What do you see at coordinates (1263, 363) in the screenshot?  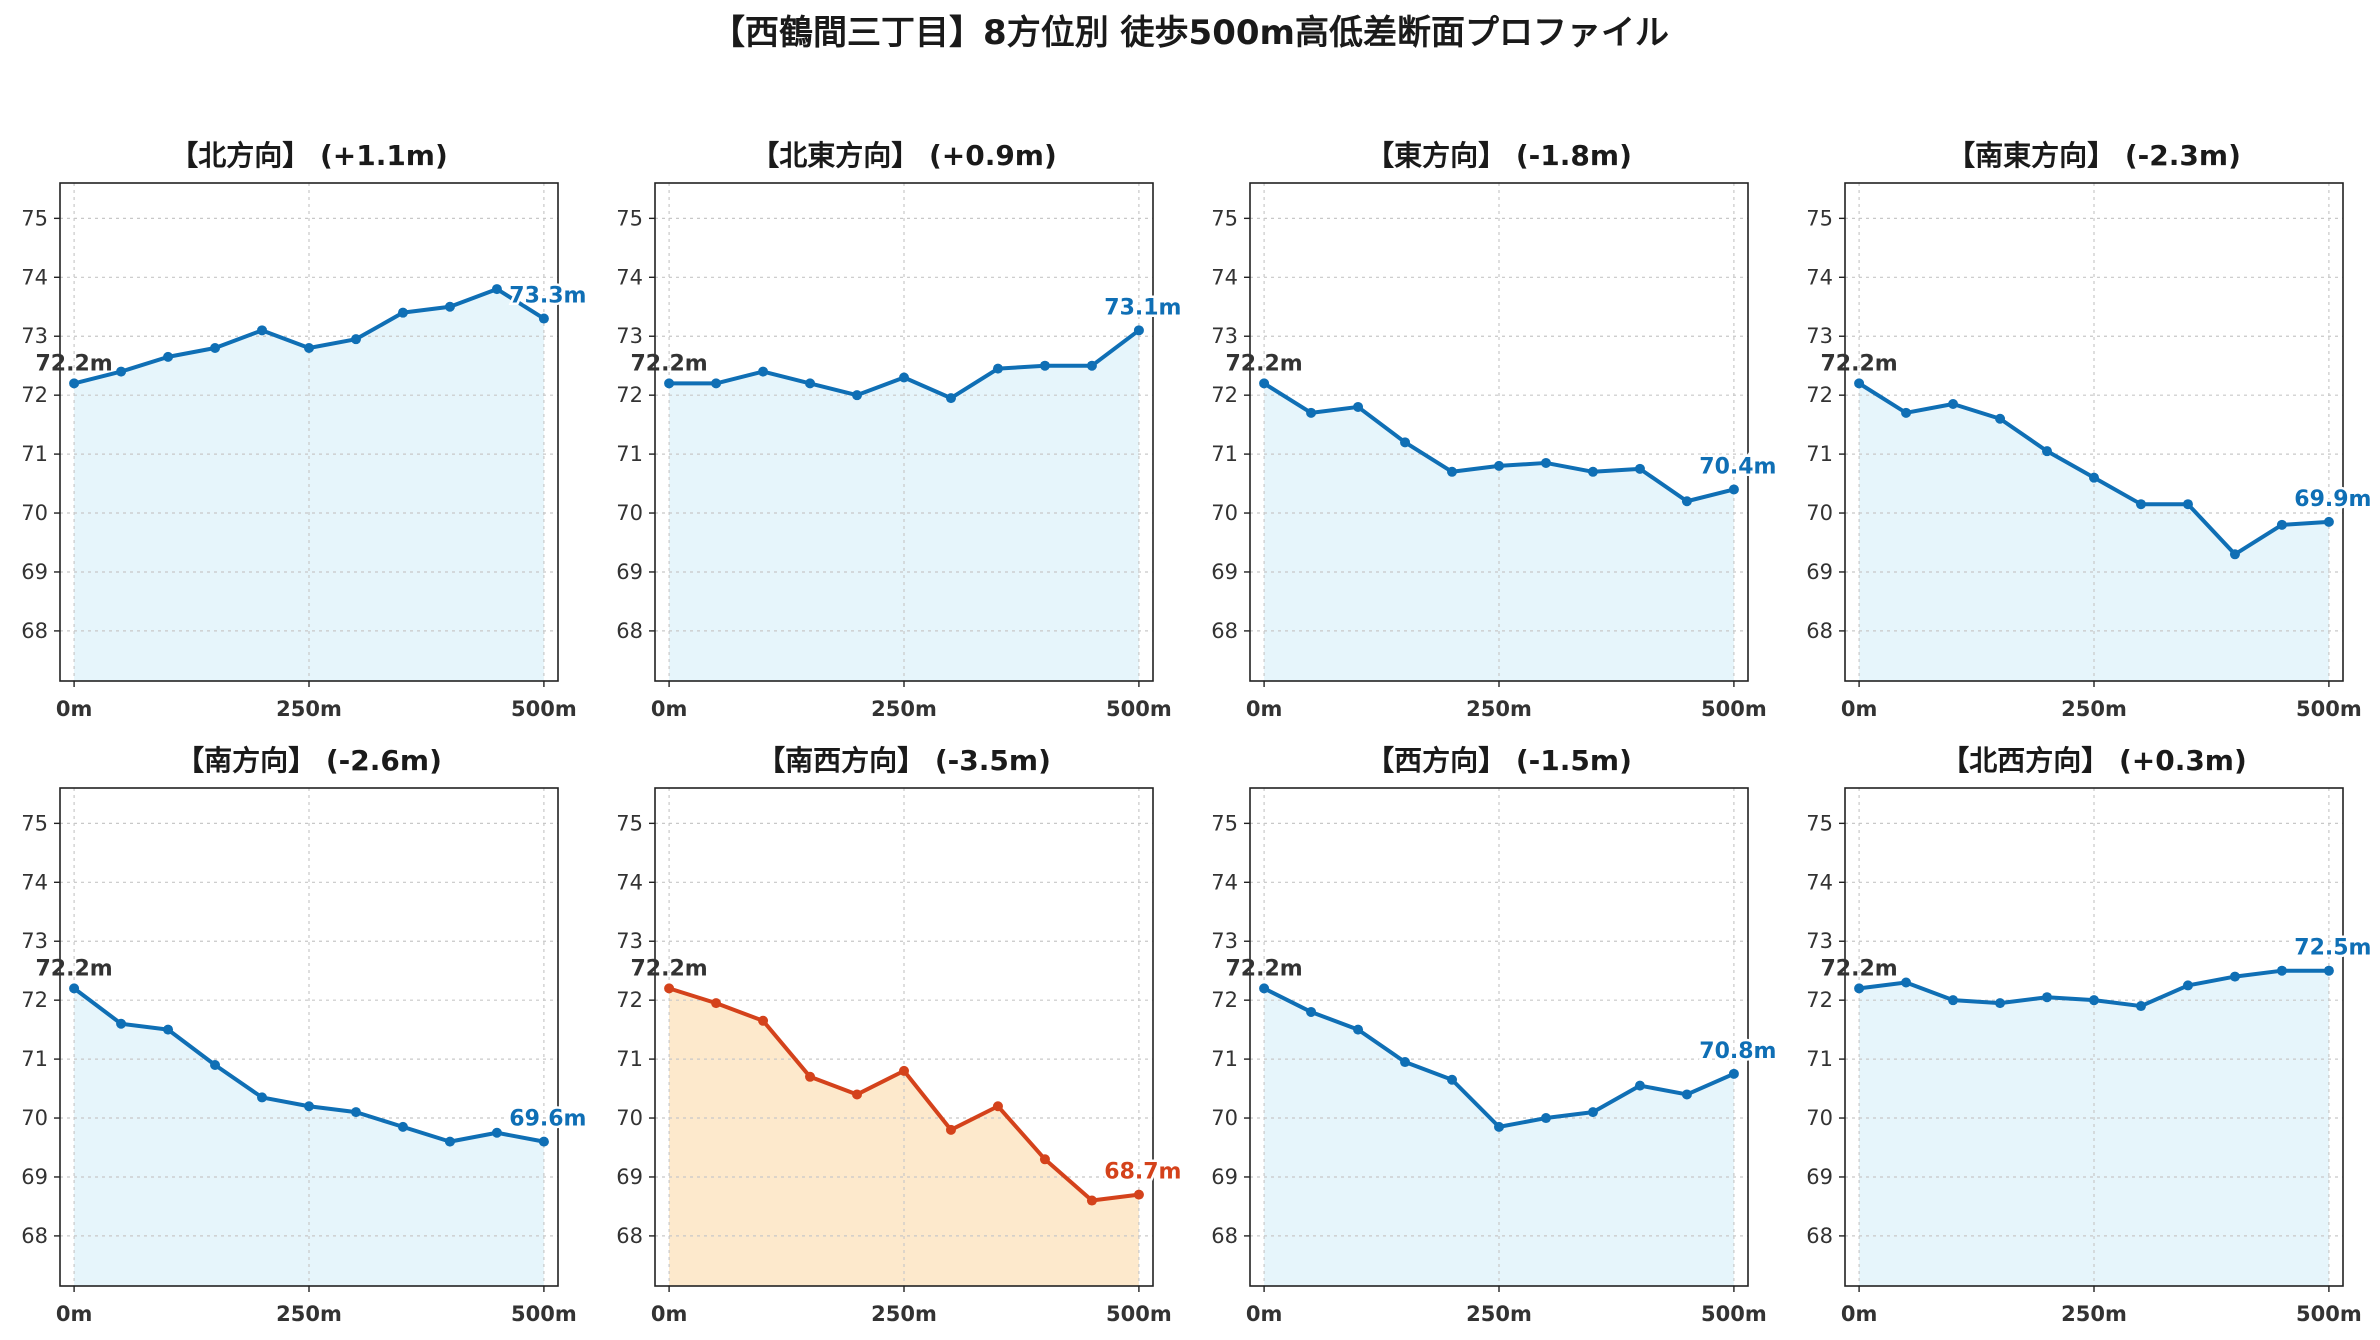 I see `start-value-label: 72.2m` at bounding box center [1263, 363].